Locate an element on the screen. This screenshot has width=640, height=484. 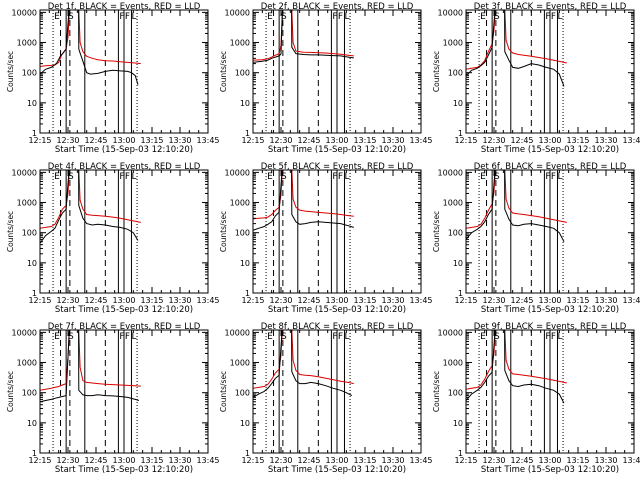
panel-title: Det 6f, BLACK = Events, RED = LLD is located at coordinates (550, 167).